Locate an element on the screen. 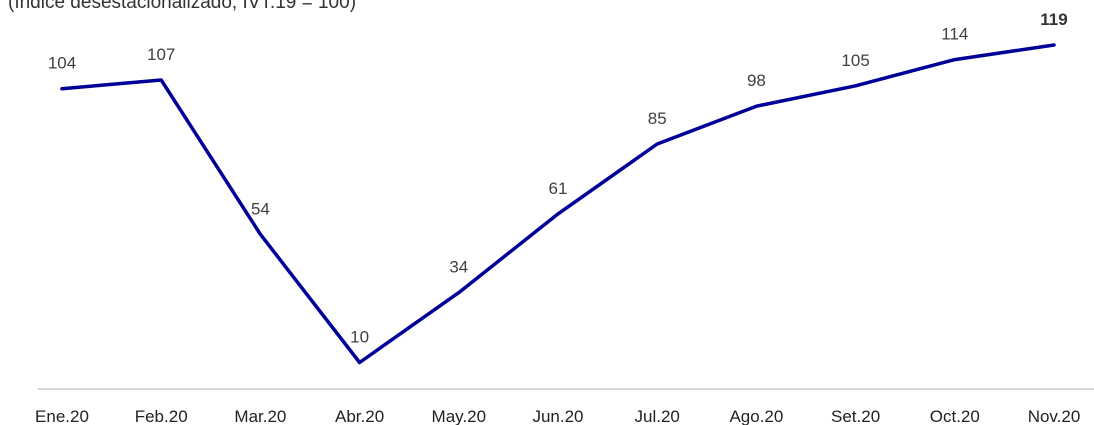 Image resolution: width=1094 pixels, height=425 pixels. x-tick-label: Jun.20 is located at coordinates (557, 416).